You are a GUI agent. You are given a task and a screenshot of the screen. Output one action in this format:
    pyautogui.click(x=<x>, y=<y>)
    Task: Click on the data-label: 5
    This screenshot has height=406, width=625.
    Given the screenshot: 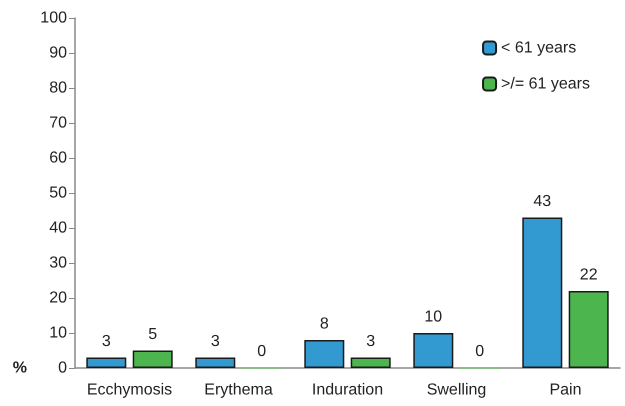 What is the action you would take?
    pyautogui.click(x=153, y=334)
    